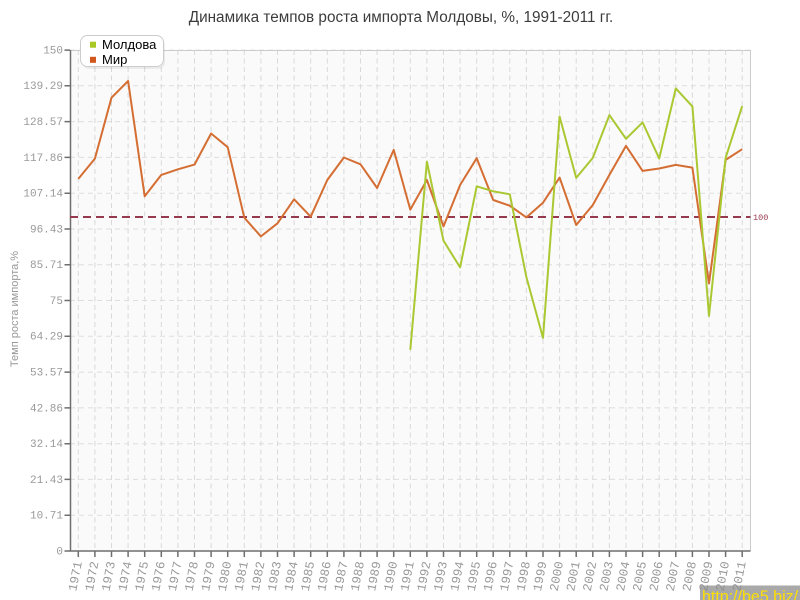 This screenshot has height=600, width=800. Describe the element at coordinates (540, 576) in the screenshot. I see `svg-text: 1999` at that location.